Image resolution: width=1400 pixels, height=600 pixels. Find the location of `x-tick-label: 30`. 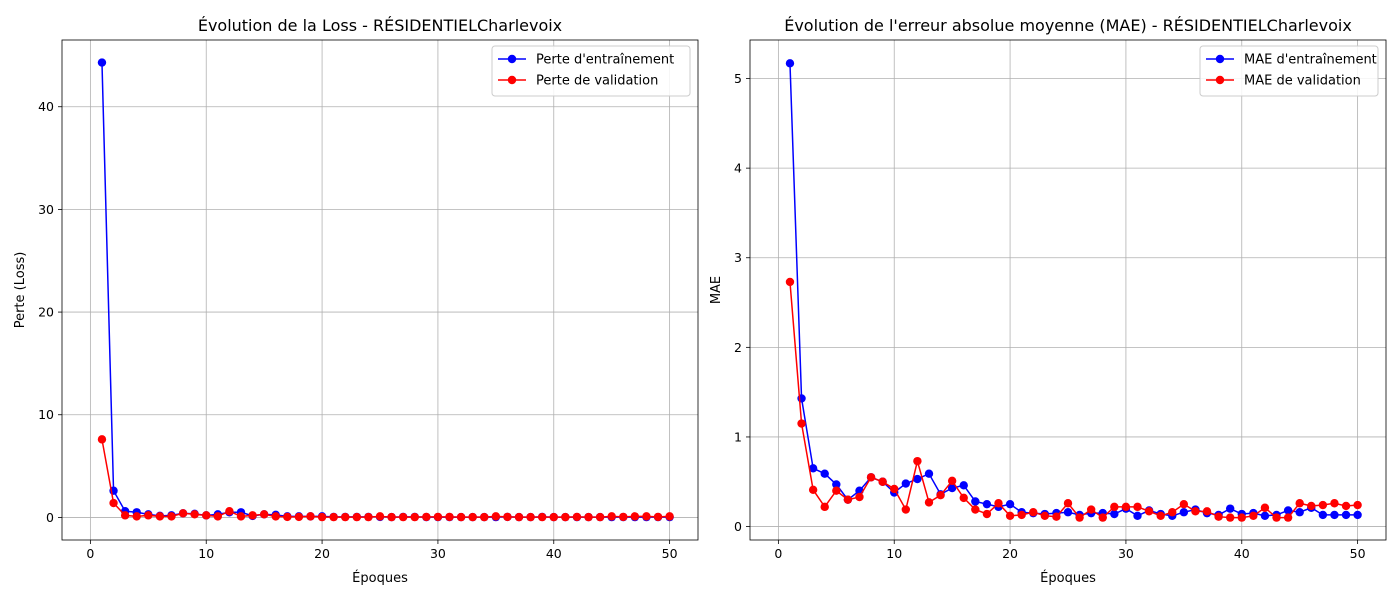

x-tick-label: 30 is located at coordinates (438, 553).